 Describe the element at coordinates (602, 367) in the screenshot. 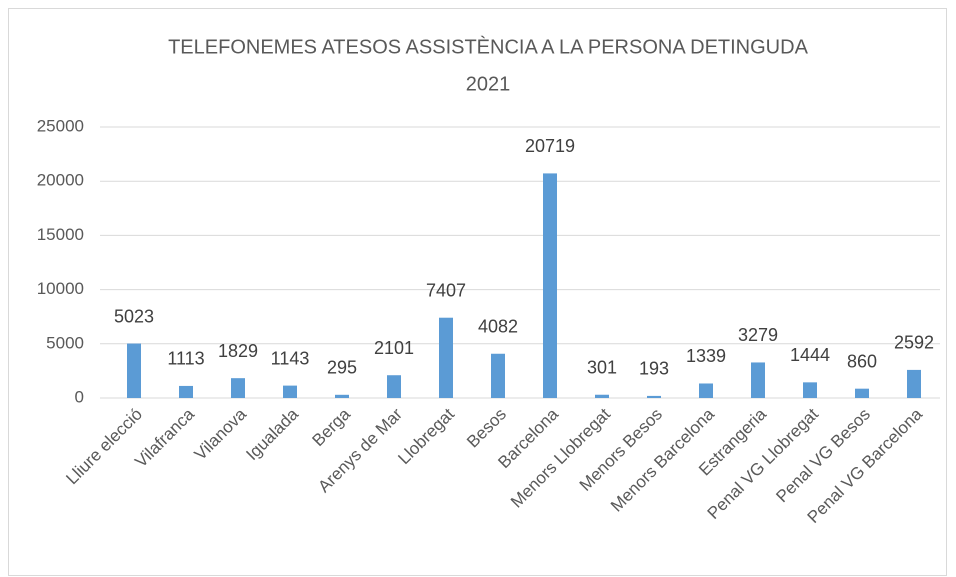

I see `data-label: 301` at that location.